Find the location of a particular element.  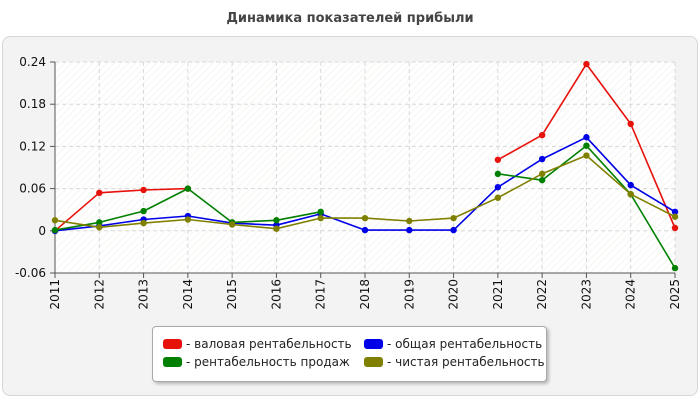

legend-item-gross: - валовая рентабельность is located at coordinates (257, 344).